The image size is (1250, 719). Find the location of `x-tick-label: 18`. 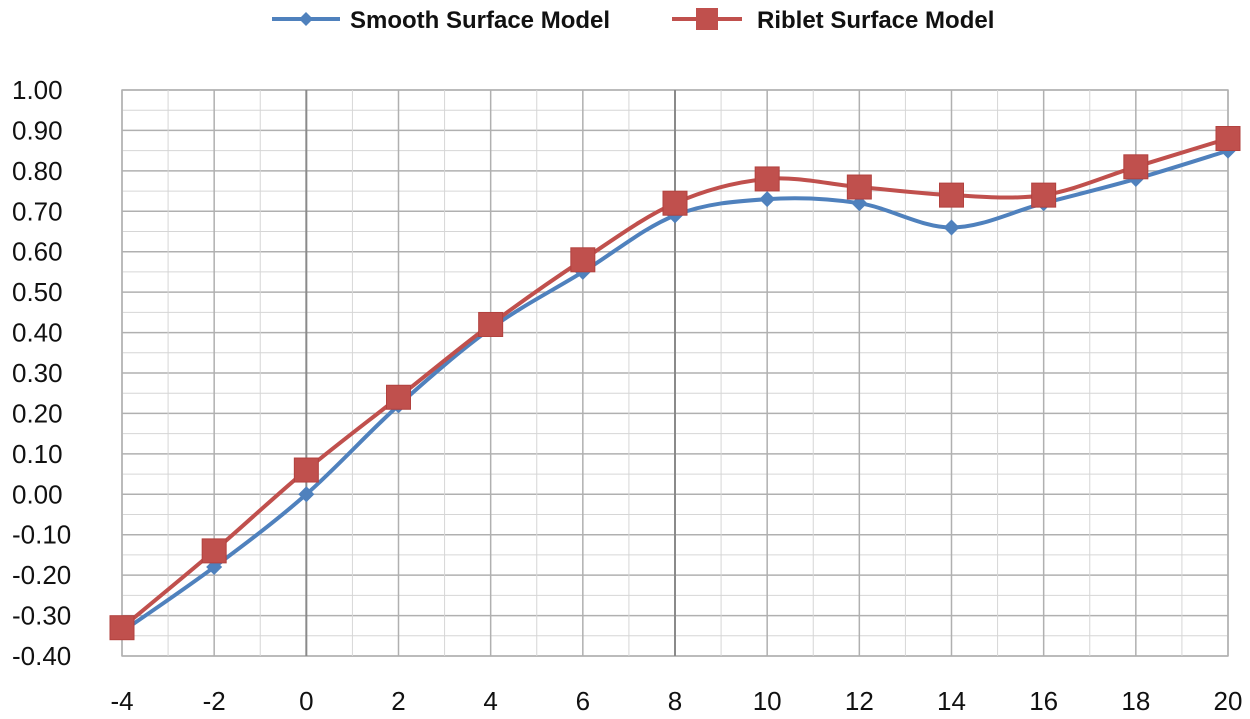

x-tick-label: 18 is located at coordinates (1135, 701).